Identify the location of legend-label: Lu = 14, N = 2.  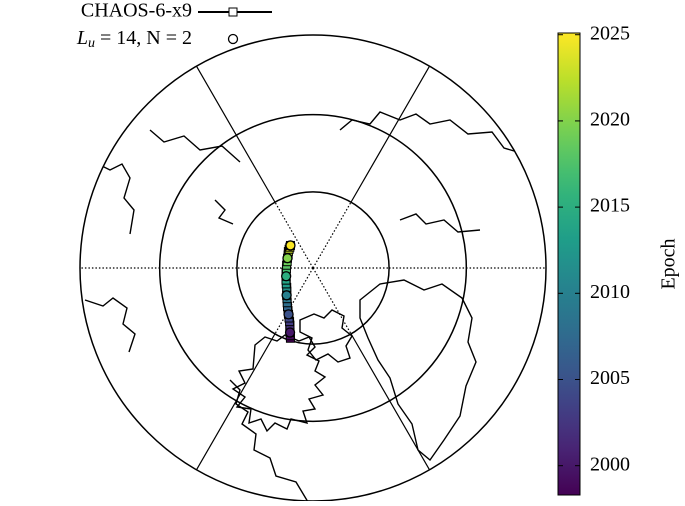
(134, 39).